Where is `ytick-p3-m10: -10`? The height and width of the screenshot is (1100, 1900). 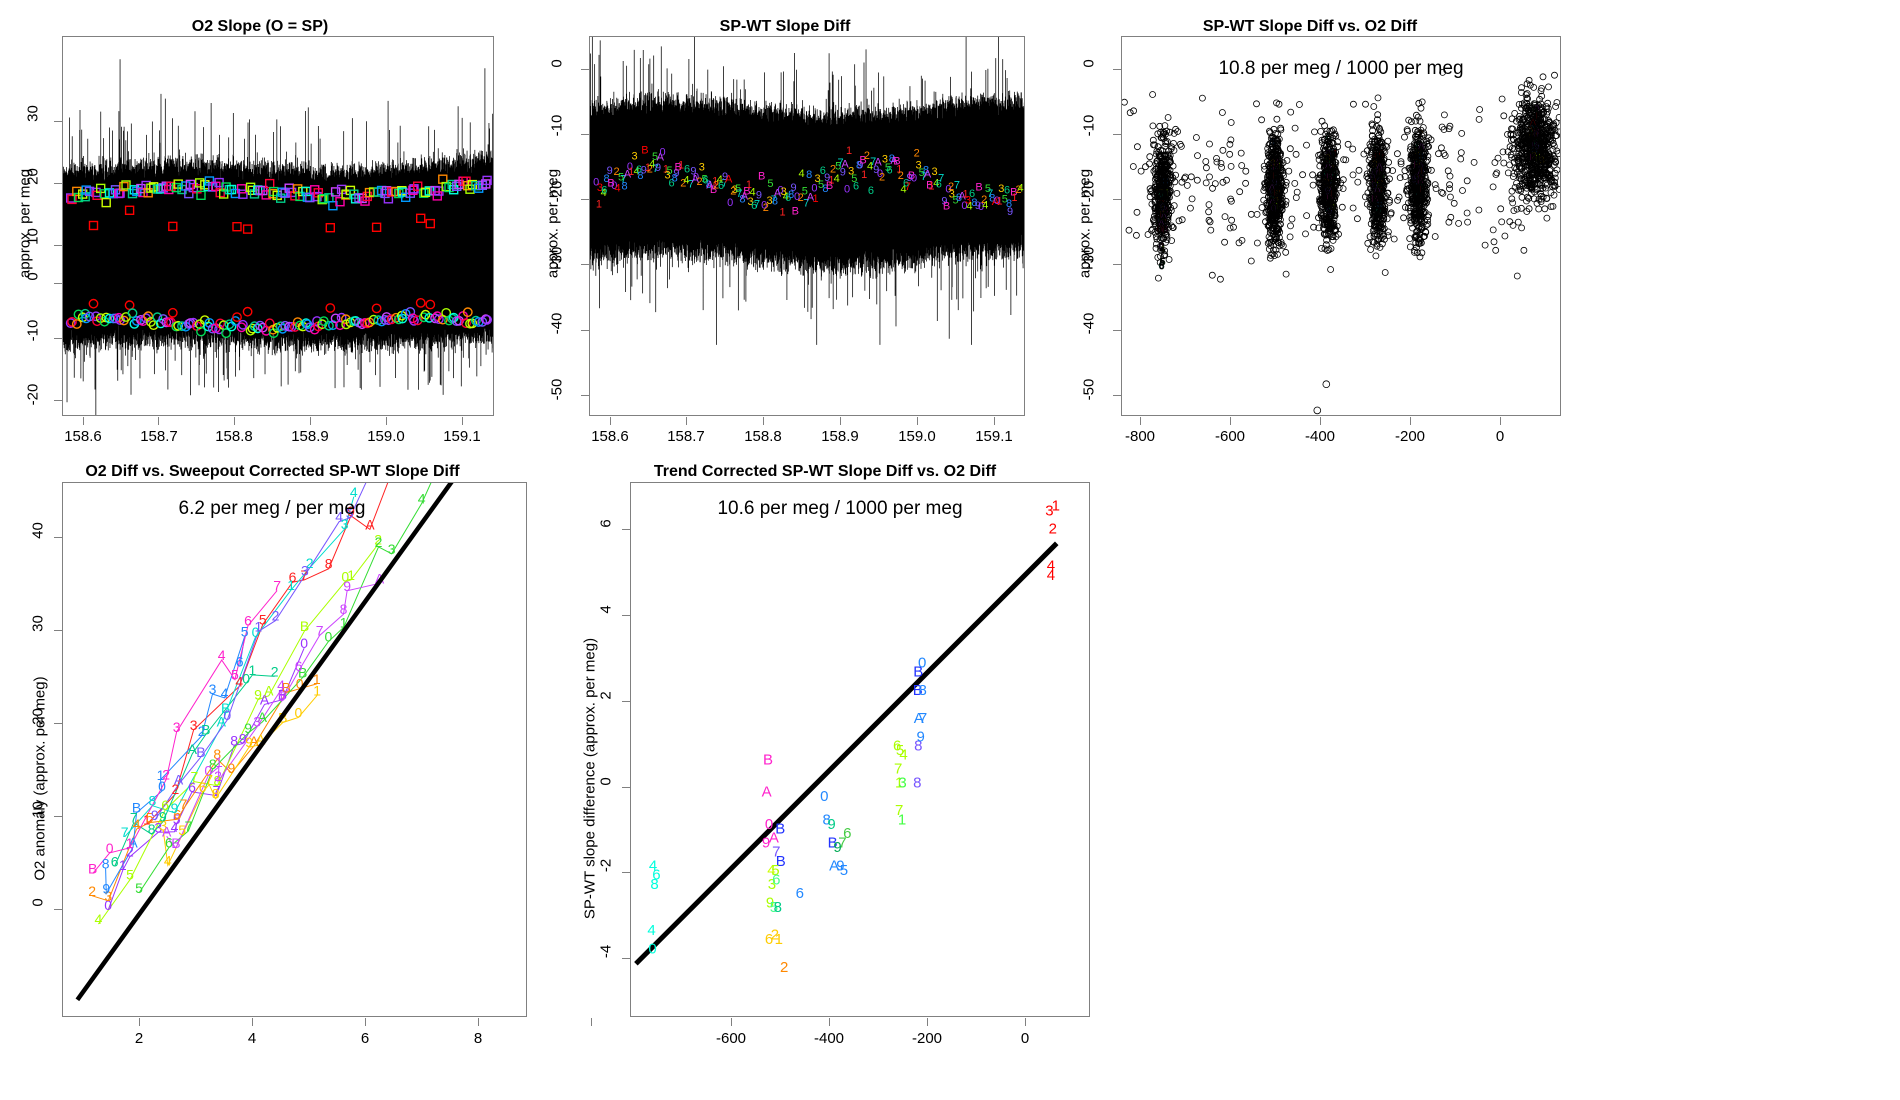
ytick-p3-m10: -10 is located at coordinates (1089, 125).